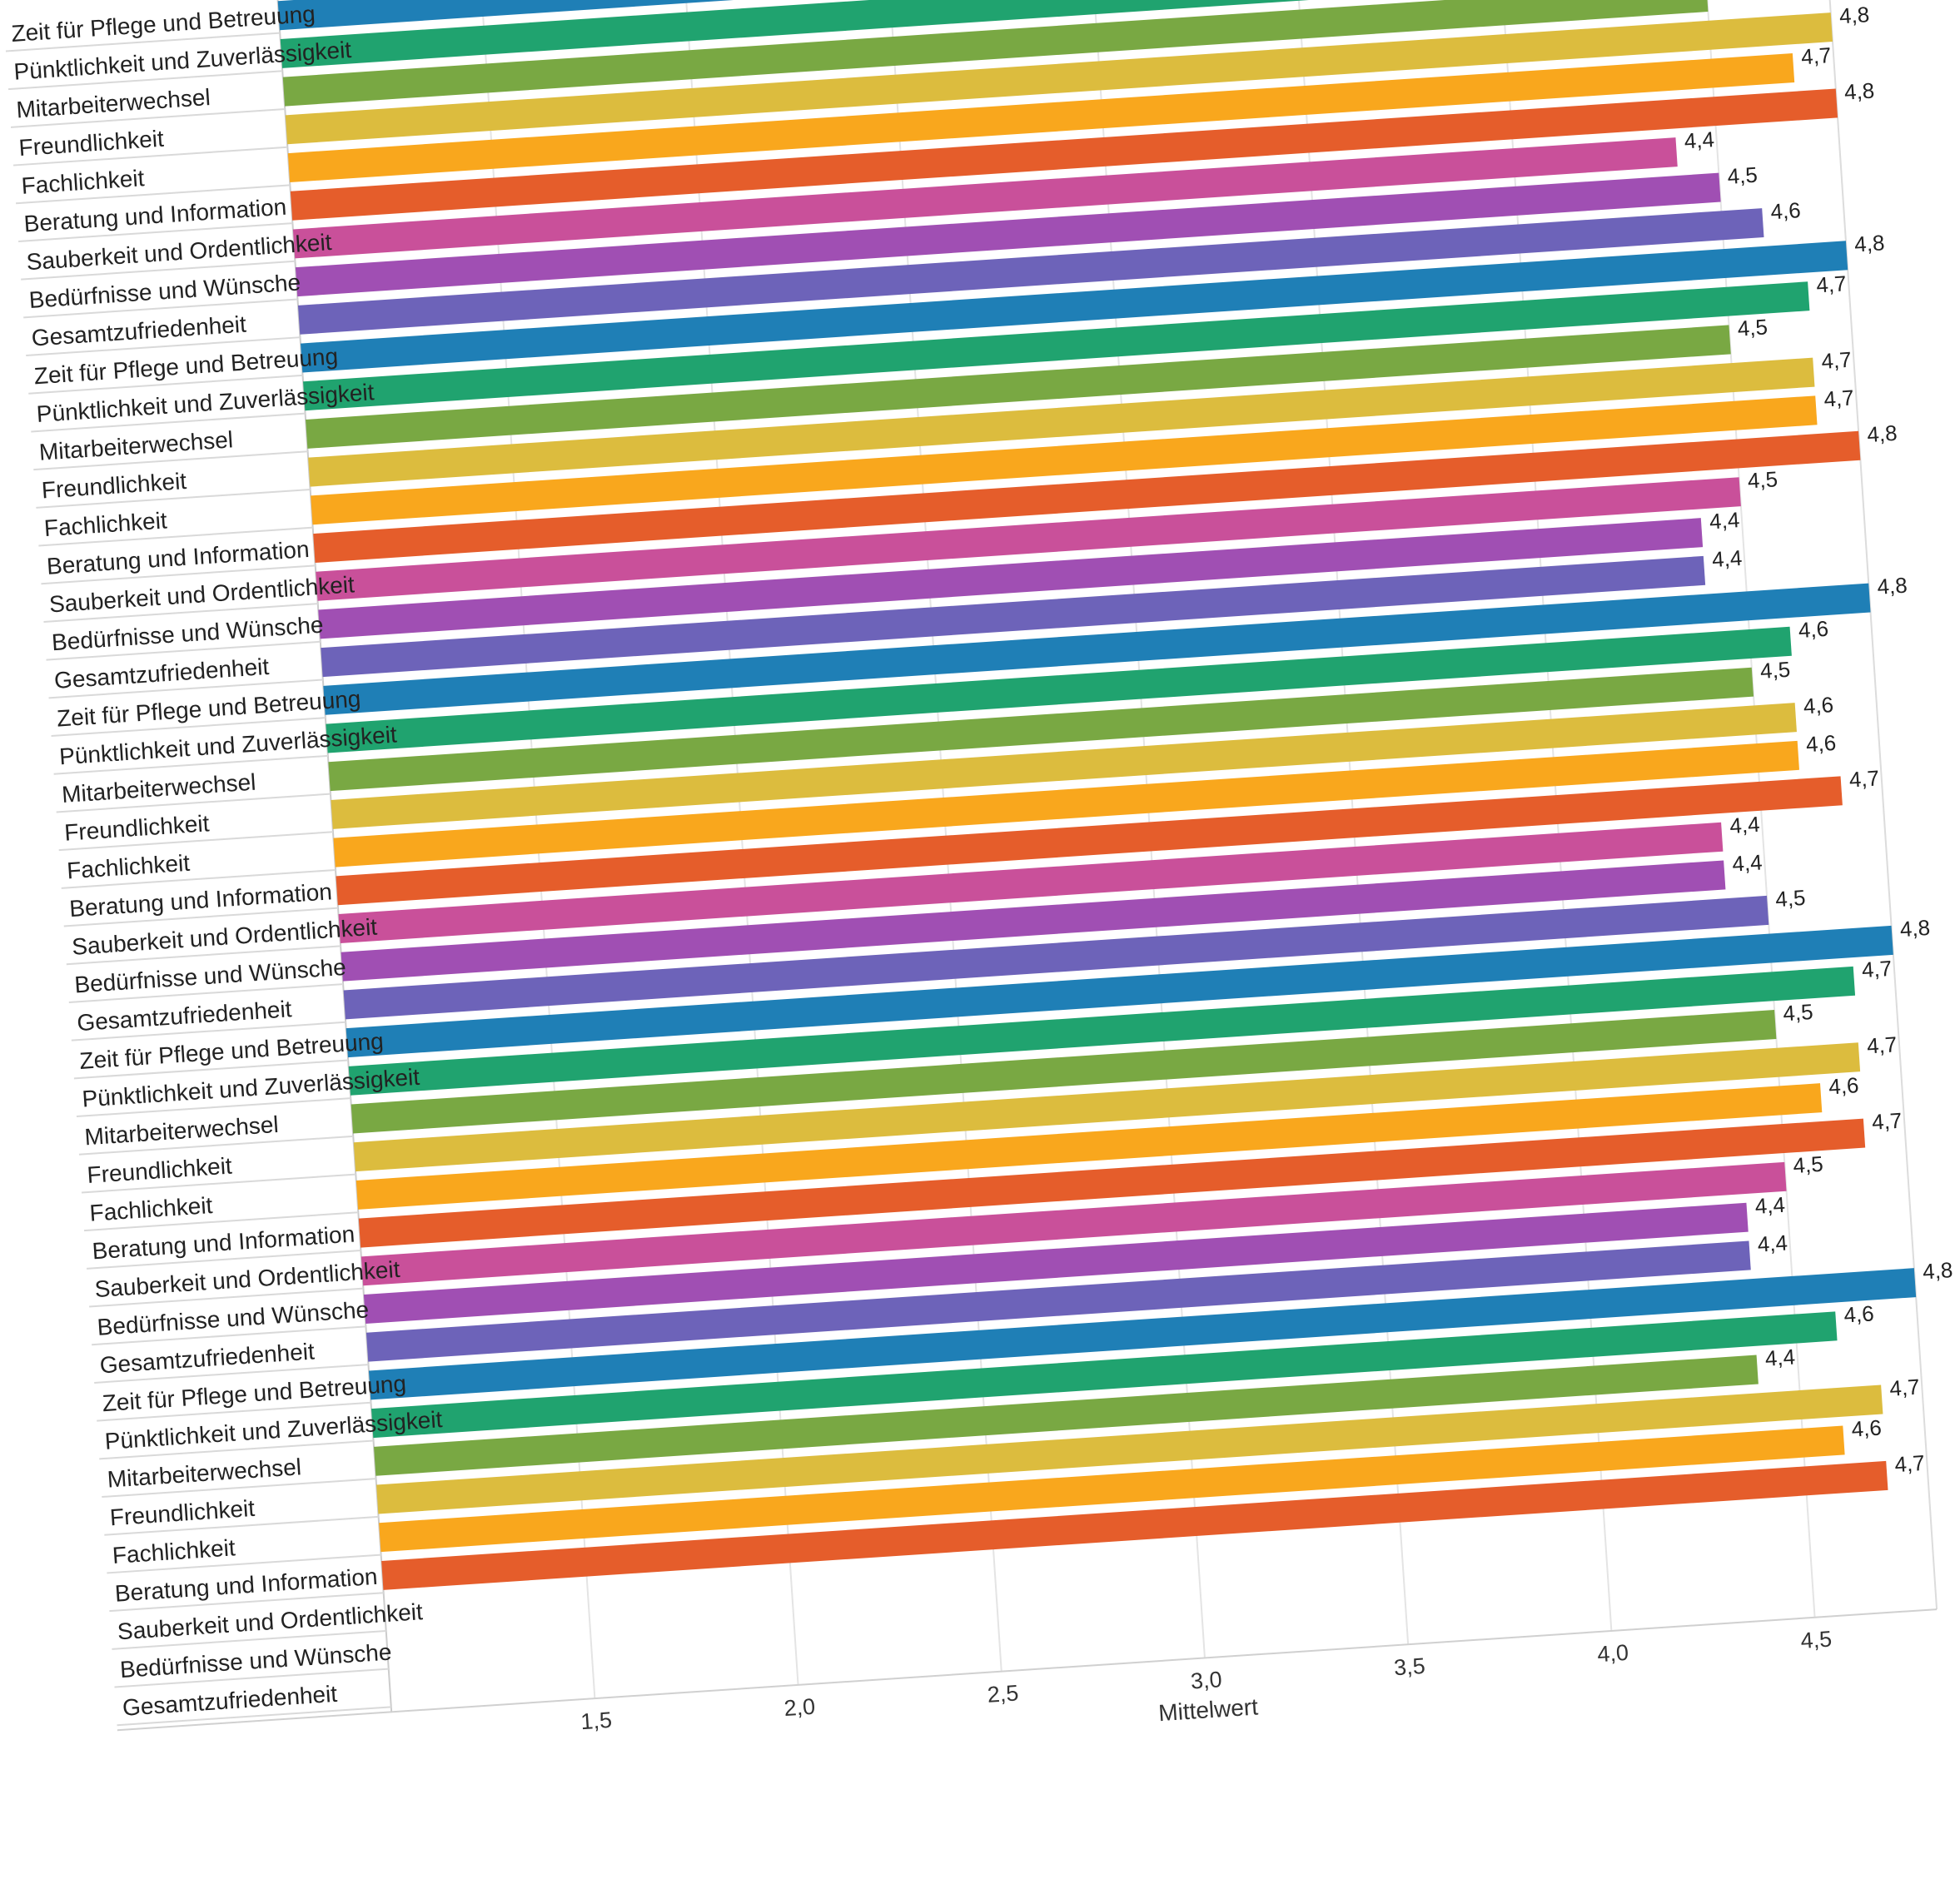 This screenshot has height=1884, width=1960. What do you see at coordinates (800, 1707) in the screenshot?
I see `x-tick-label: 2,0` at bounding box center [800, 1707].